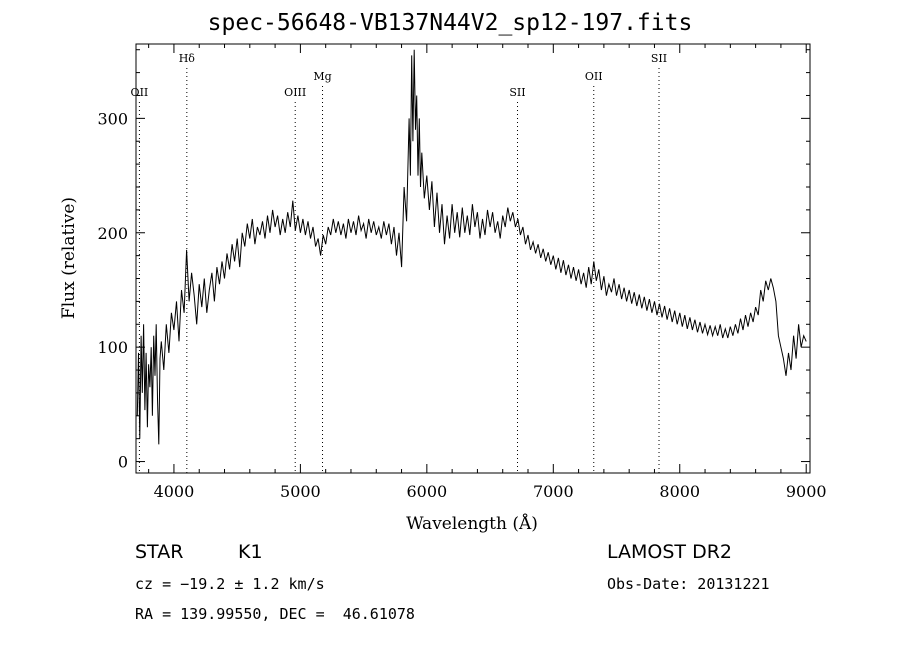  What do you see at coordinates (295, 92) in the screenshot?
I see `emission-line-label: OIII` at bounding box center [295, 92].